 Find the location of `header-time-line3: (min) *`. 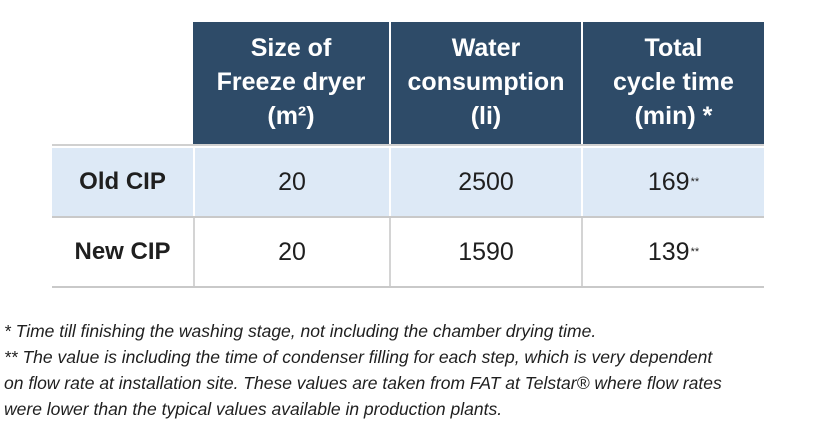

header-time-line3: (min) * is located at coordinates (673, 116).